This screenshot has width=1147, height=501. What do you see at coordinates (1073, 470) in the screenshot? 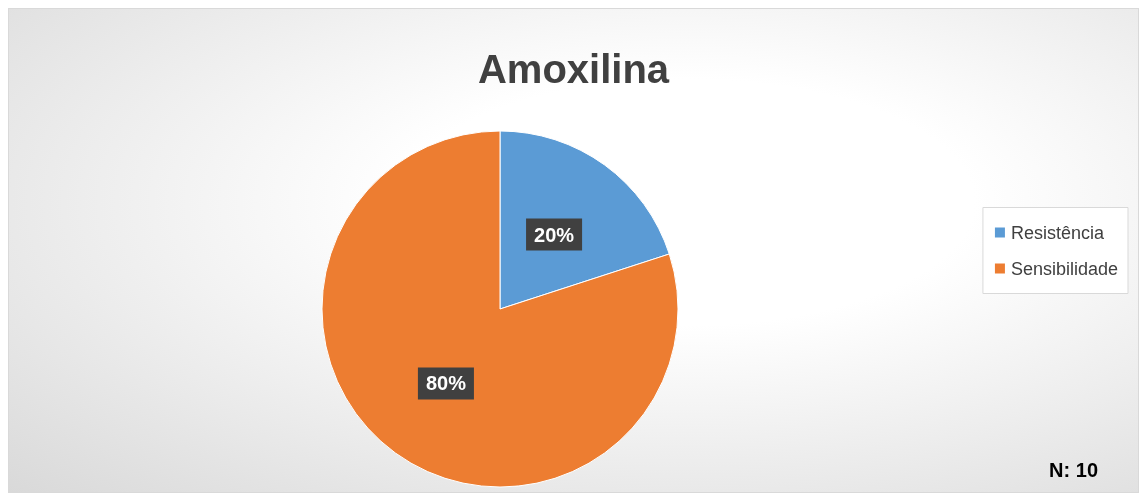
I see `text: N: 10` at bounding box center [1073, 470].